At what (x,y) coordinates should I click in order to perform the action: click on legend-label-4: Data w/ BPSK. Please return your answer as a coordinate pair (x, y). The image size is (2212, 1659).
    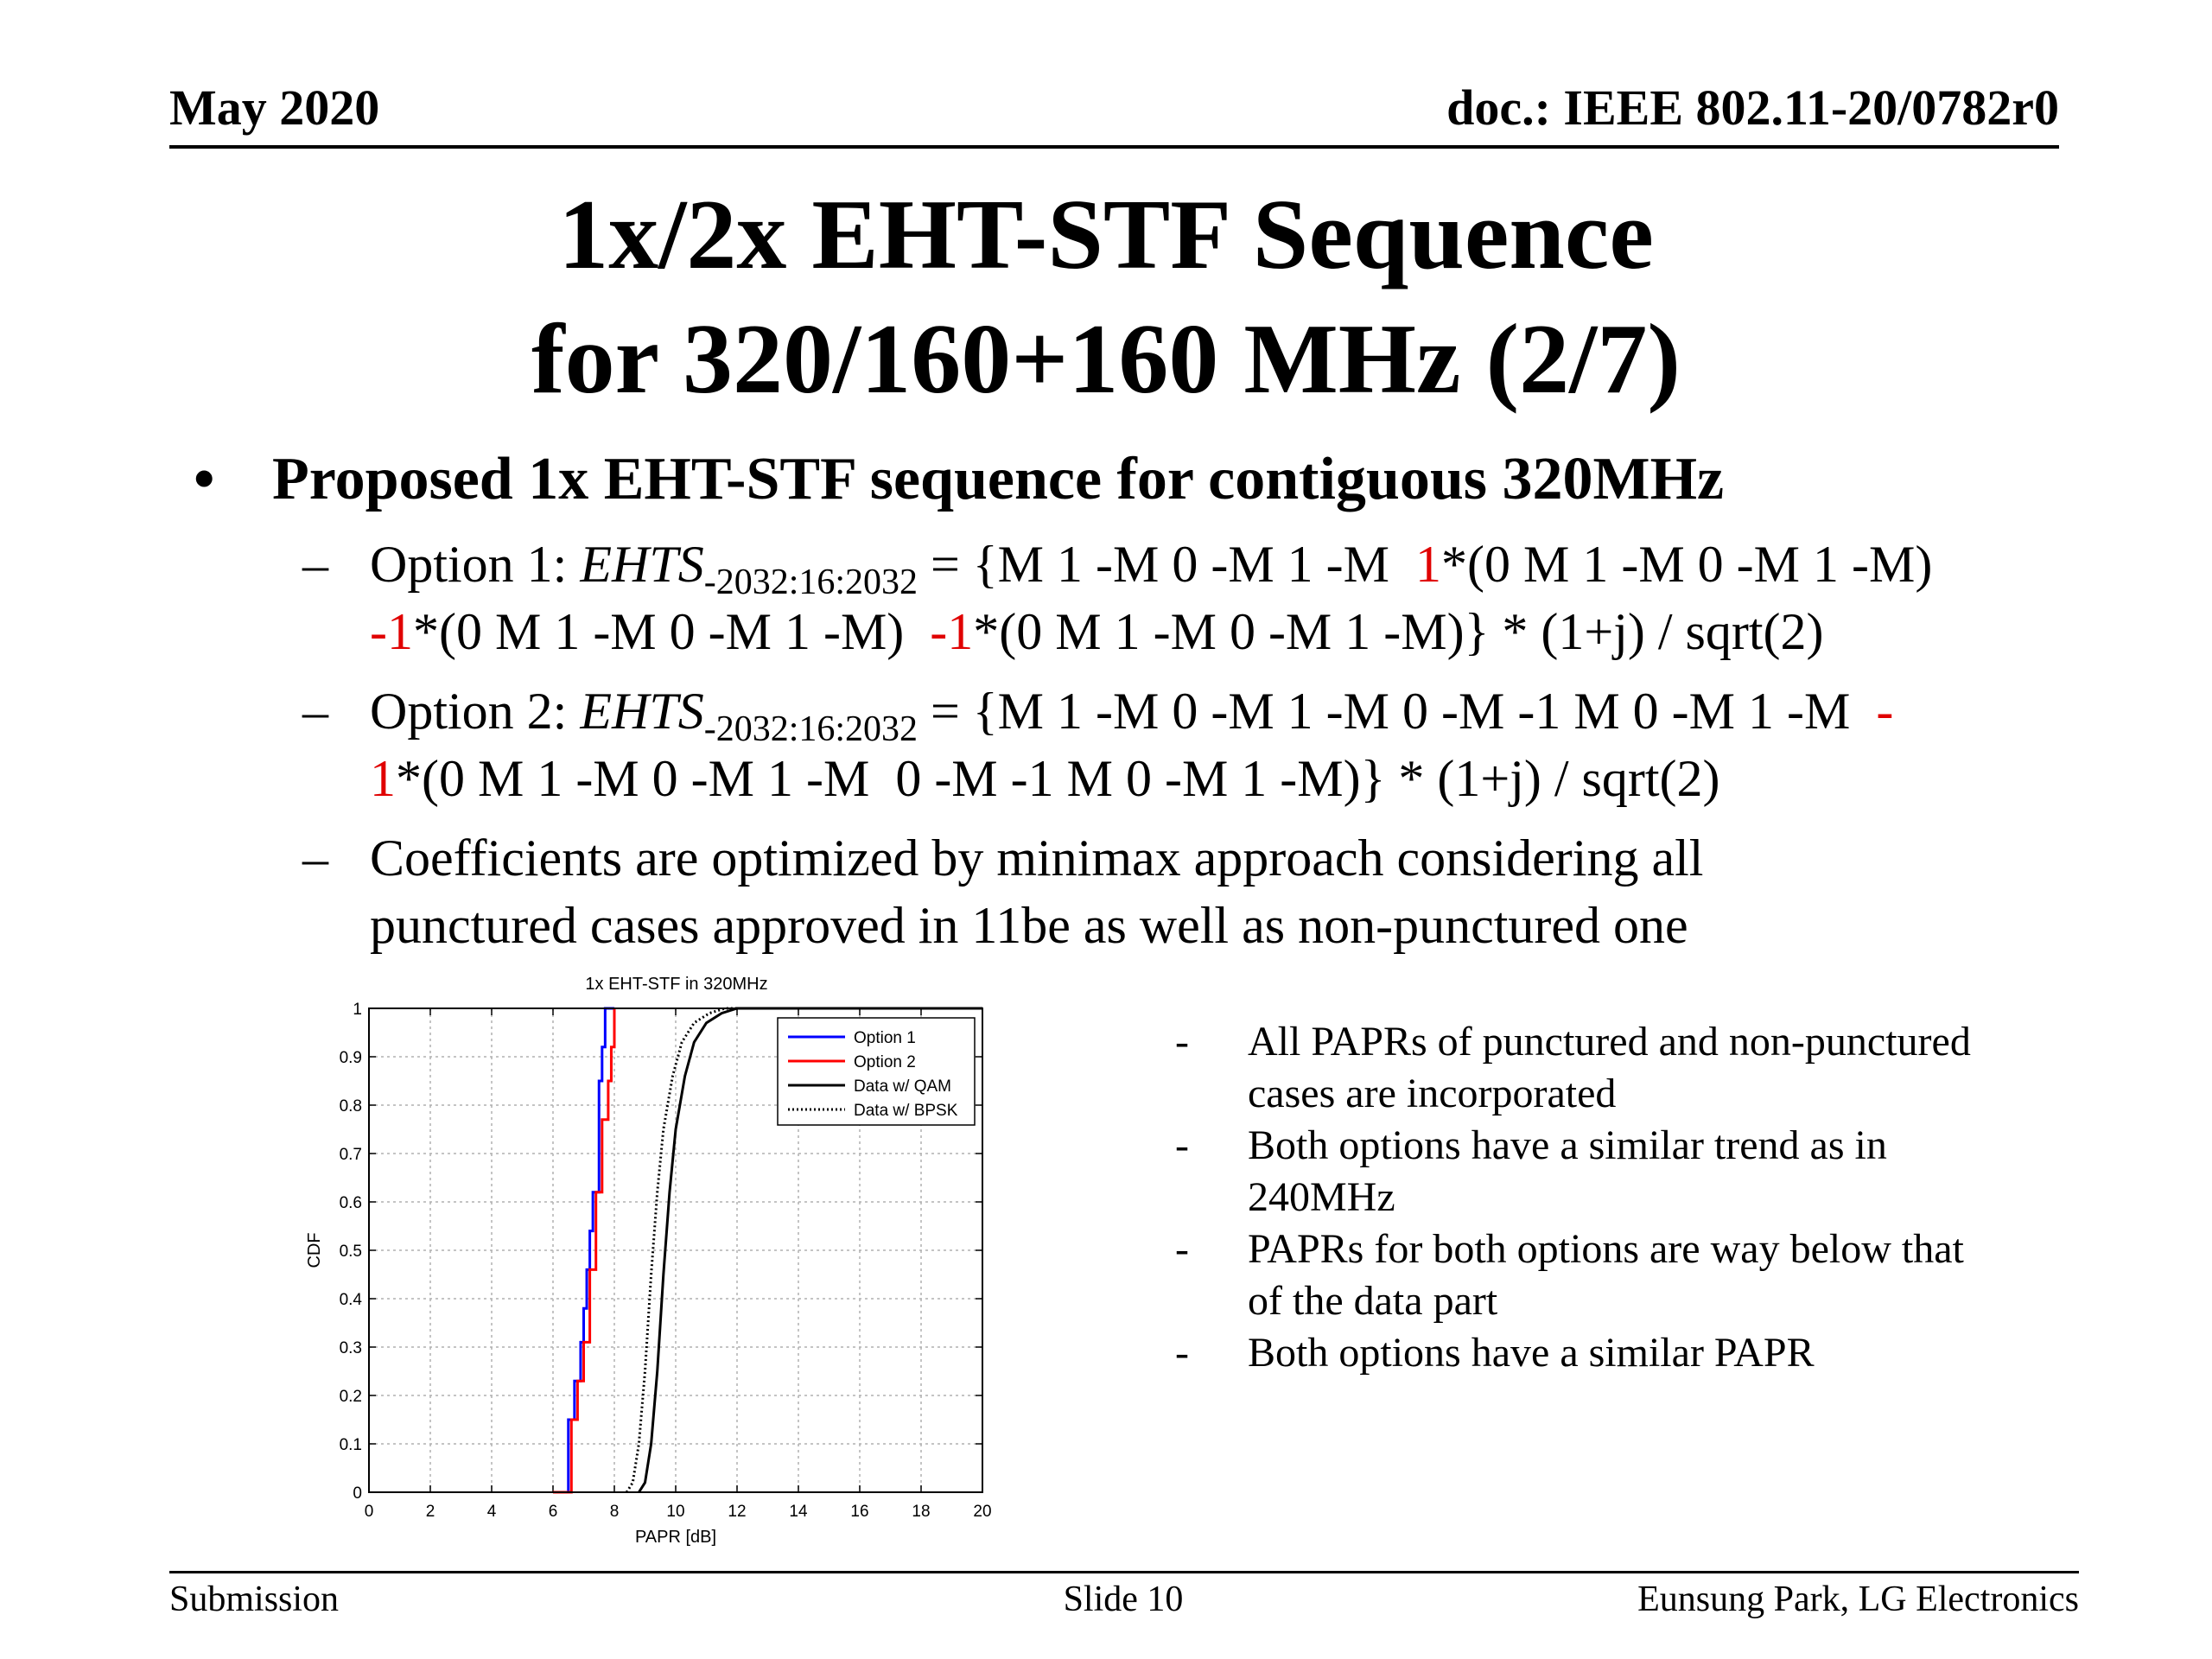
    Looking at the image, I should click on (906, 1111).